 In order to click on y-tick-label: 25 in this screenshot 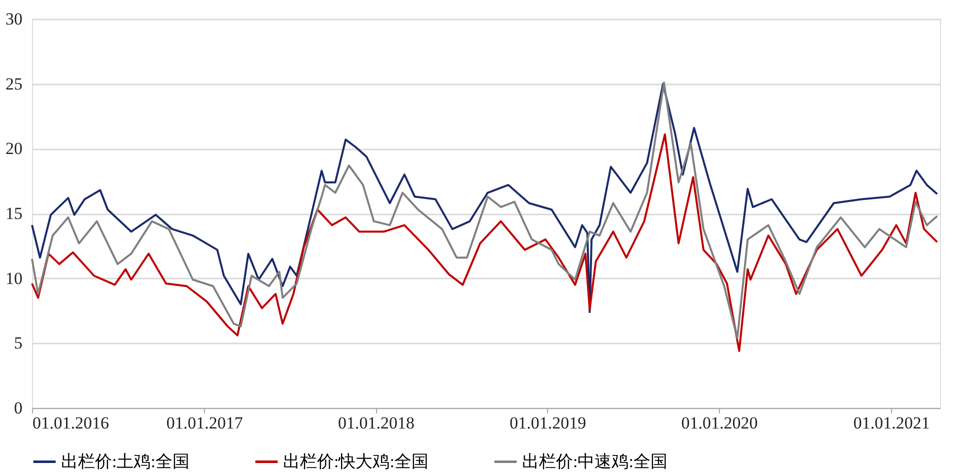, I will do `click(14, 84)`.